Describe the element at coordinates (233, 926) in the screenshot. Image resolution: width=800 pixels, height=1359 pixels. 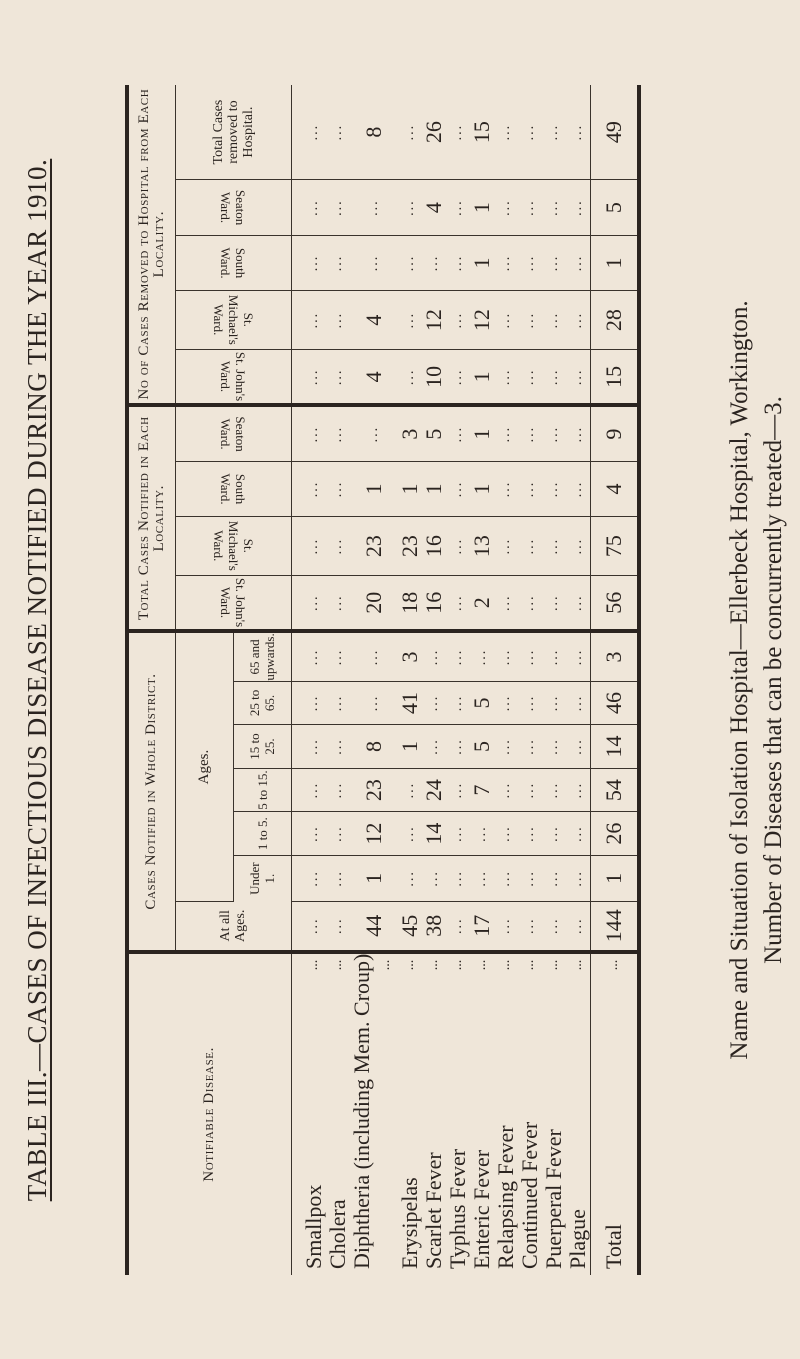
I see `header-at-all-ages: At all Ages.` at that location.